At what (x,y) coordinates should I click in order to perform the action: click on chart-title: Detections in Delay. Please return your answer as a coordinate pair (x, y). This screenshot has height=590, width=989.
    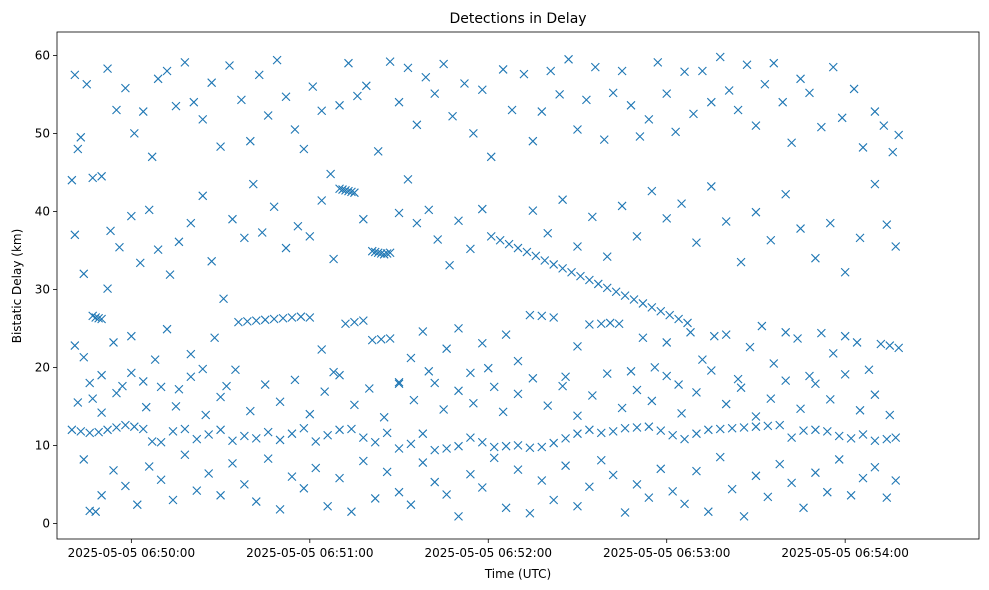
    Looking at the image, I should click on (517, 19).